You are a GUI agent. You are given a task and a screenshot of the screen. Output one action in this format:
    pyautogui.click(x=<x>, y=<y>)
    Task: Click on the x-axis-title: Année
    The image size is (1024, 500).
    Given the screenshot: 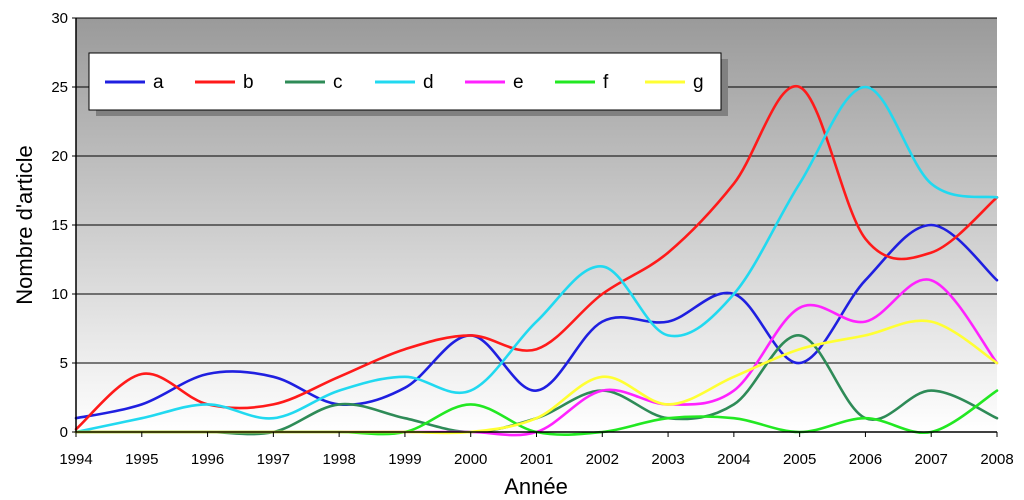 What is the action you would take?
    pyautogui.click(x=536, y=486)
    